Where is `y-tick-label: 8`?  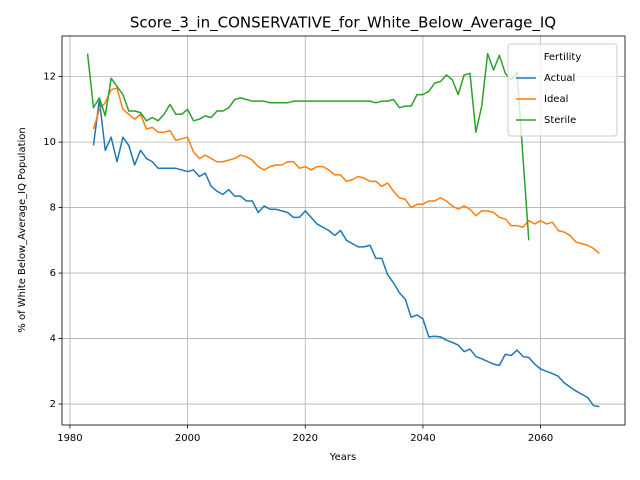
y-tick-label: 8 is located at coordinates (53, 208).